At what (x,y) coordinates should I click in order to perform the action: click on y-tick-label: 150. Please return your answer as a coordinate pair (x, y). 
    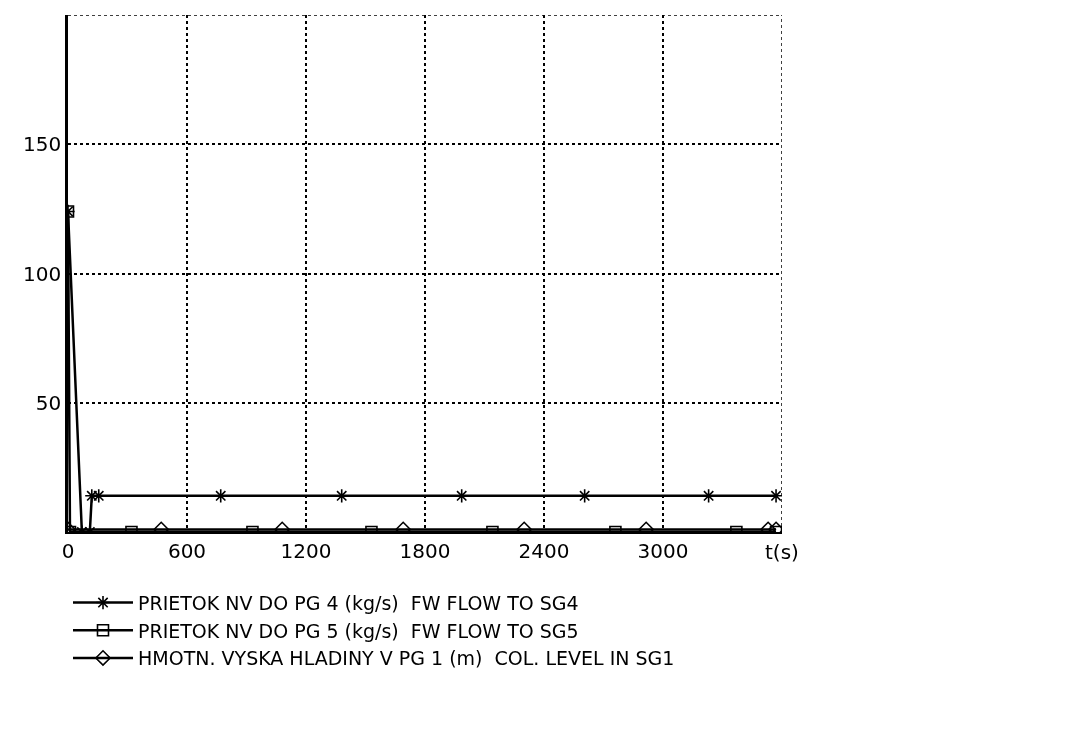
    Looking at the image, I should click on (42, 144).